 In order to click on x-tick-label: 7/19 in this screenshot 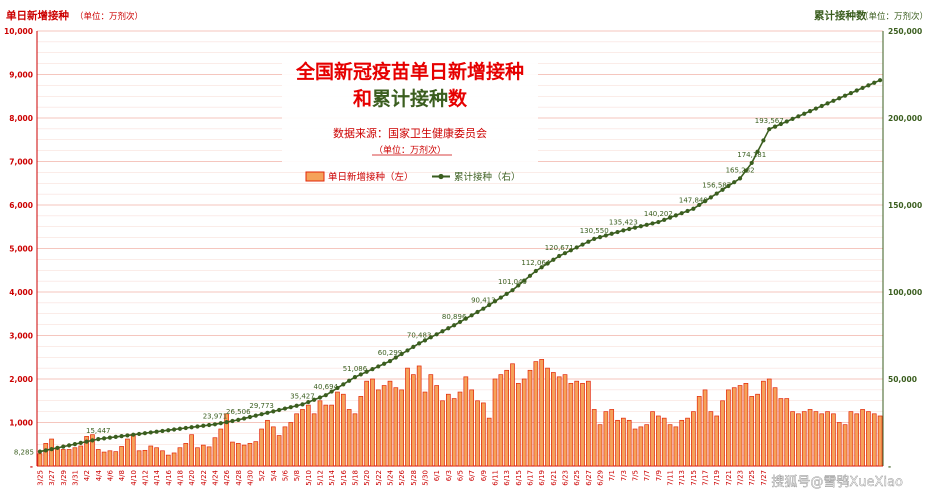, I will do `click(717, 478)`.